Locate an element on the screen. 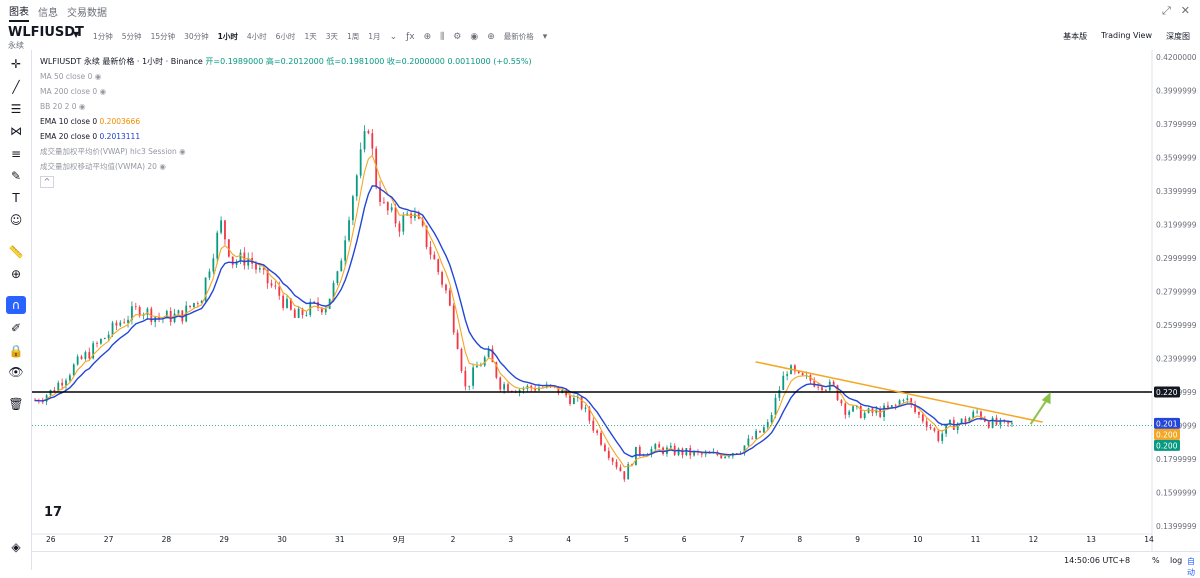  ruler-icon: 📏 is located at coordinates (16, 252).